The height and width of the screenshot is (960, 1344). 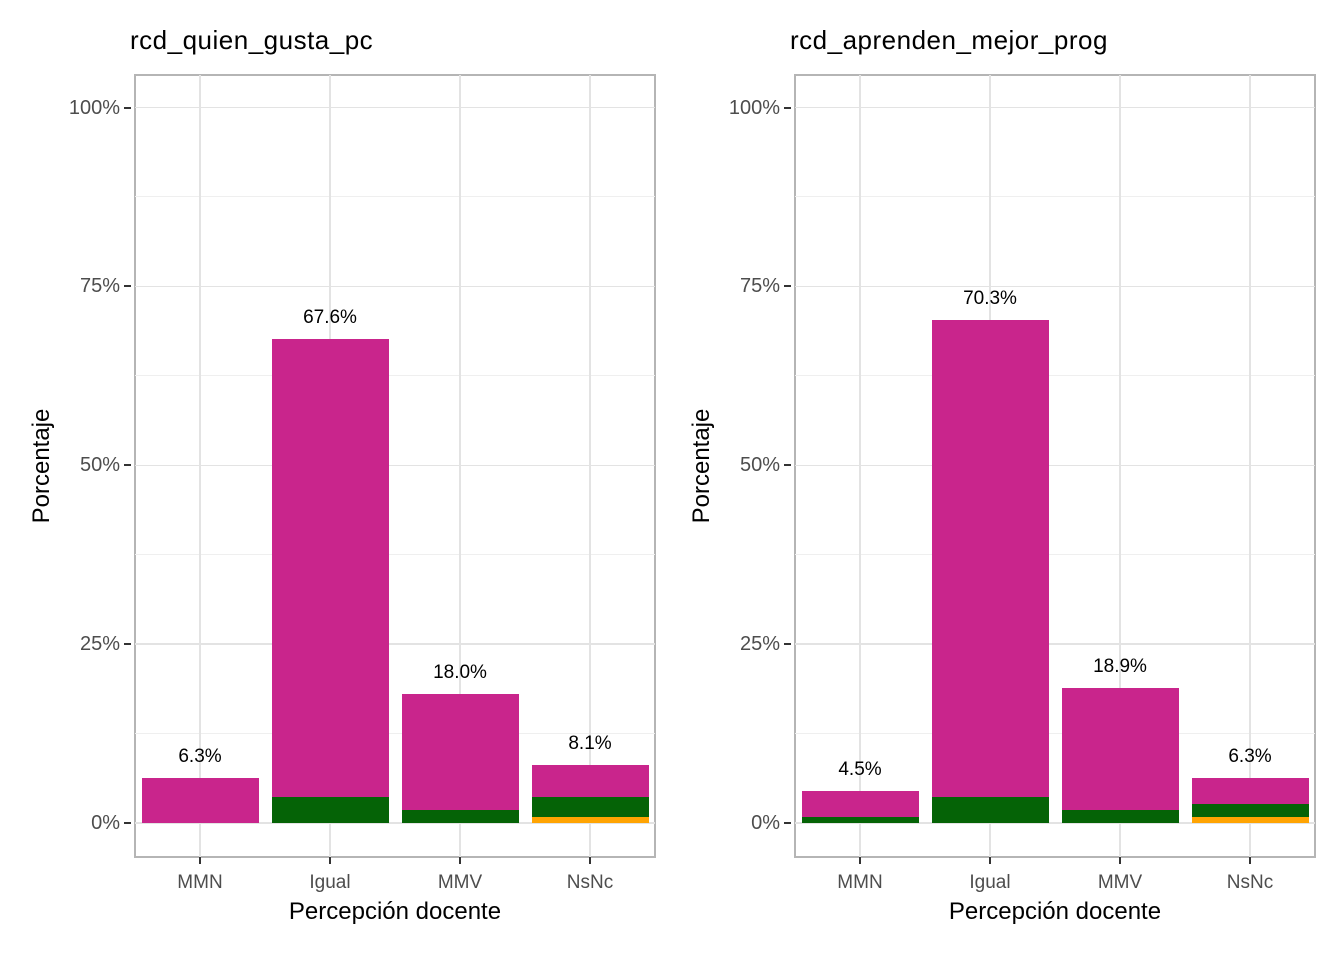 I want to click on bar-value-label: 67.6%, so click(x=330, y=318).